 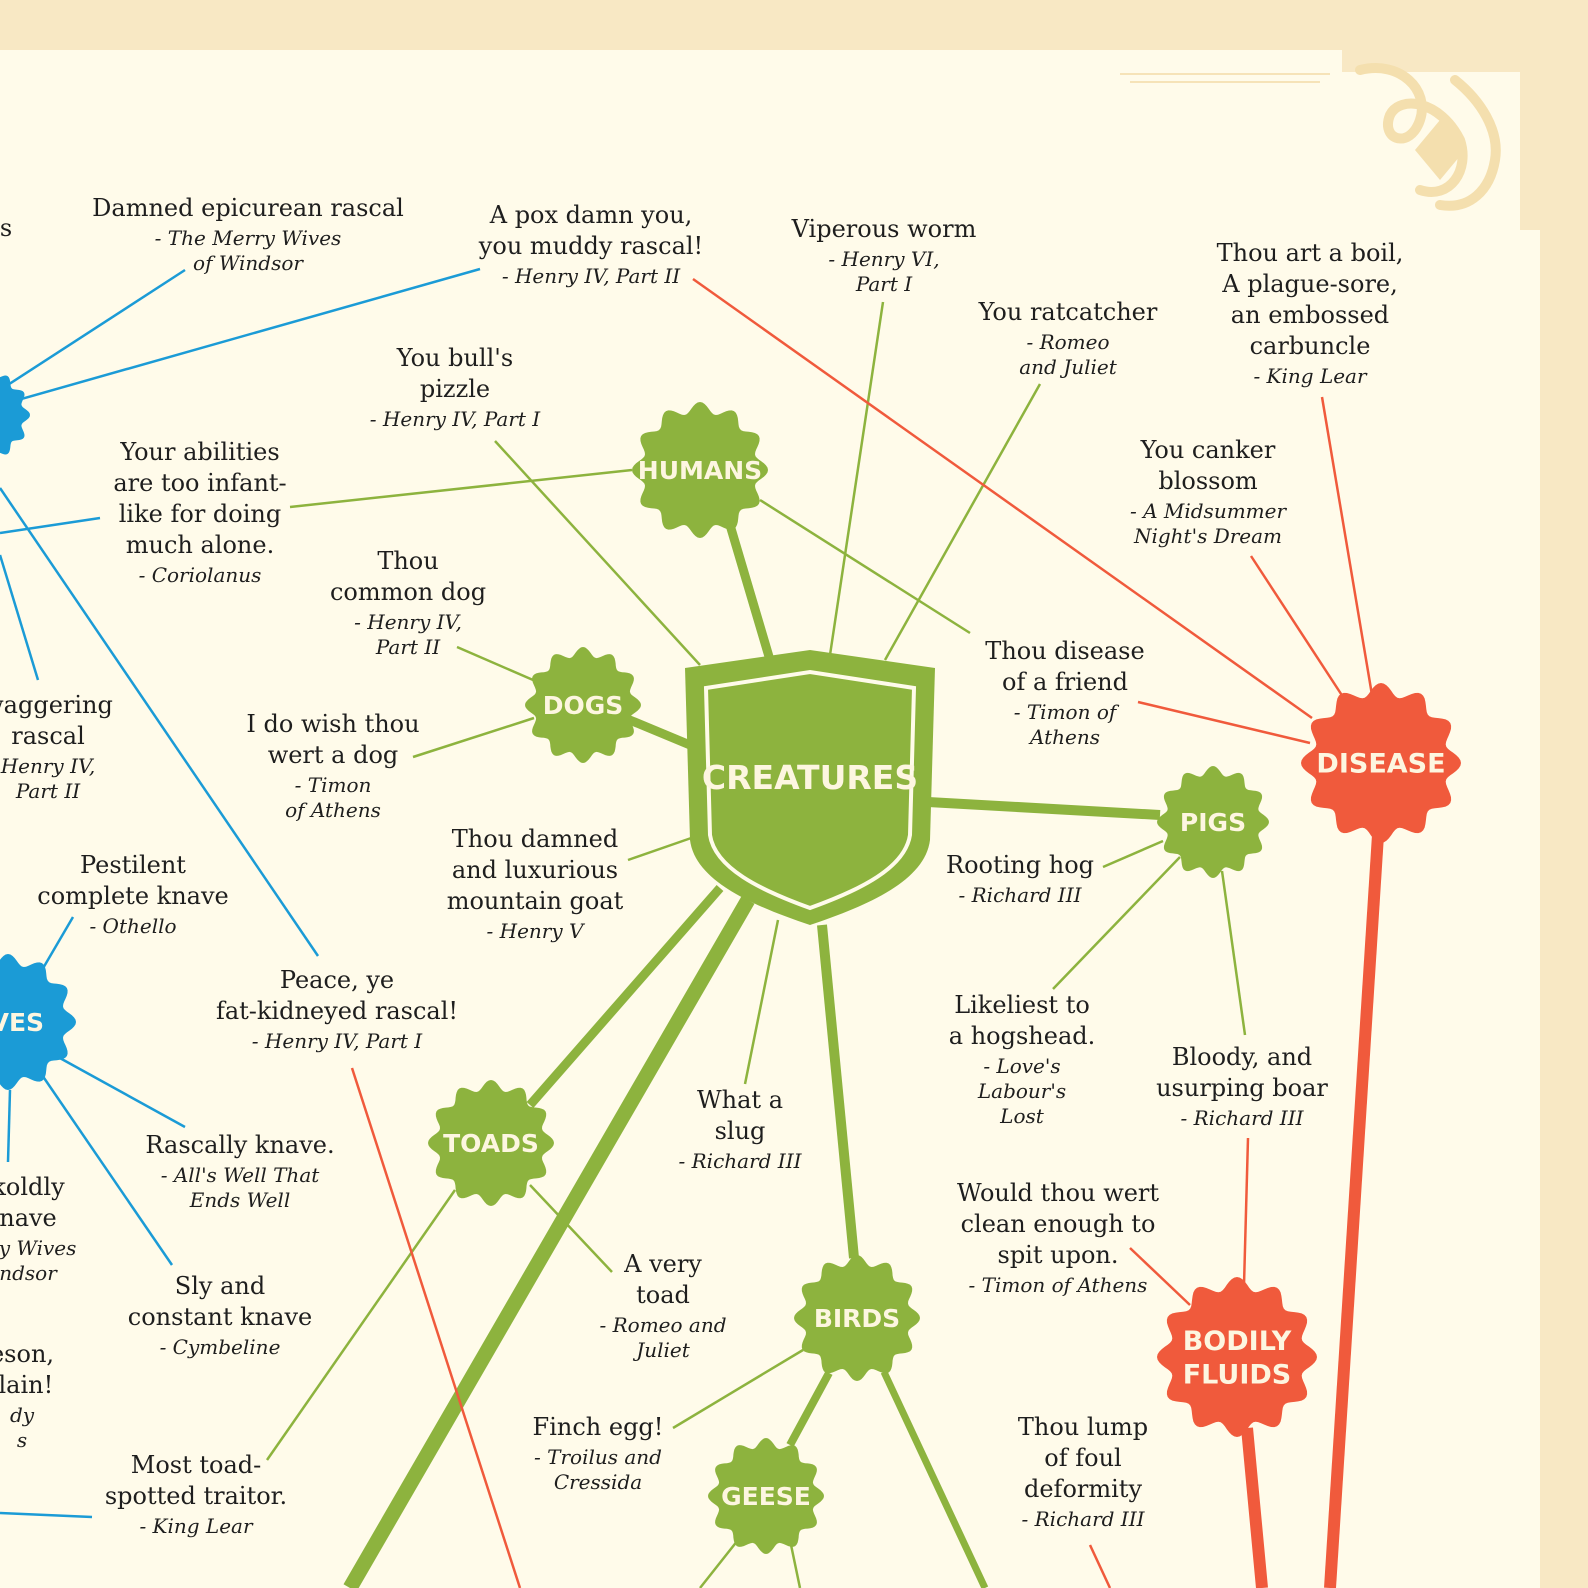 What do you see at coordinates (28, 1218) in the screenshot?
I see `quote-text-line: nave` at bounding box center [28, 1218].